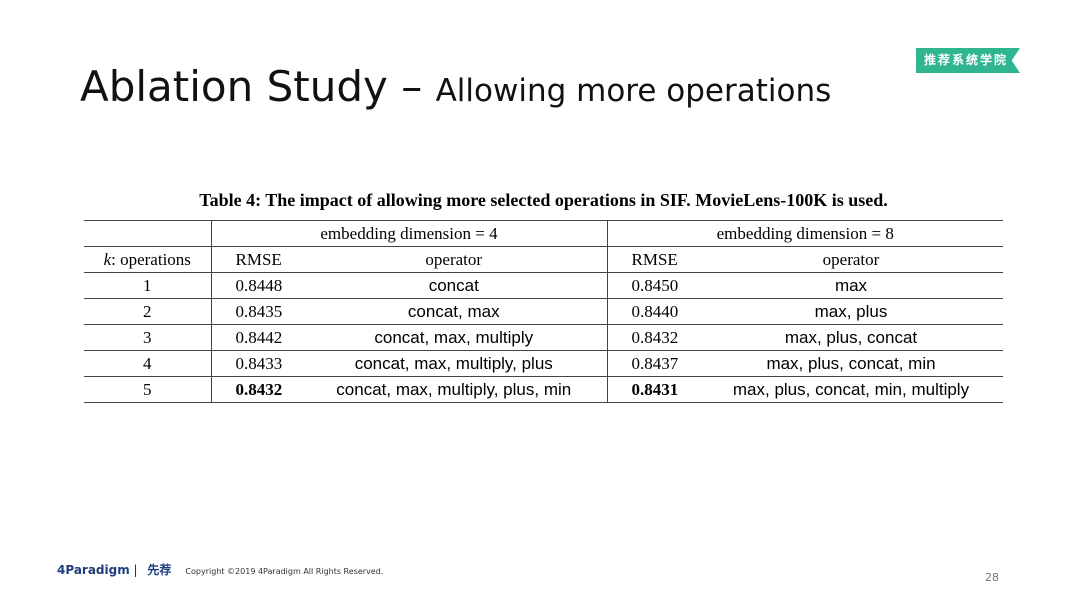 The image size is (1080, 604). Describe the element at coordinates (147, 233) in the screenshot. I see `cell` at that location.